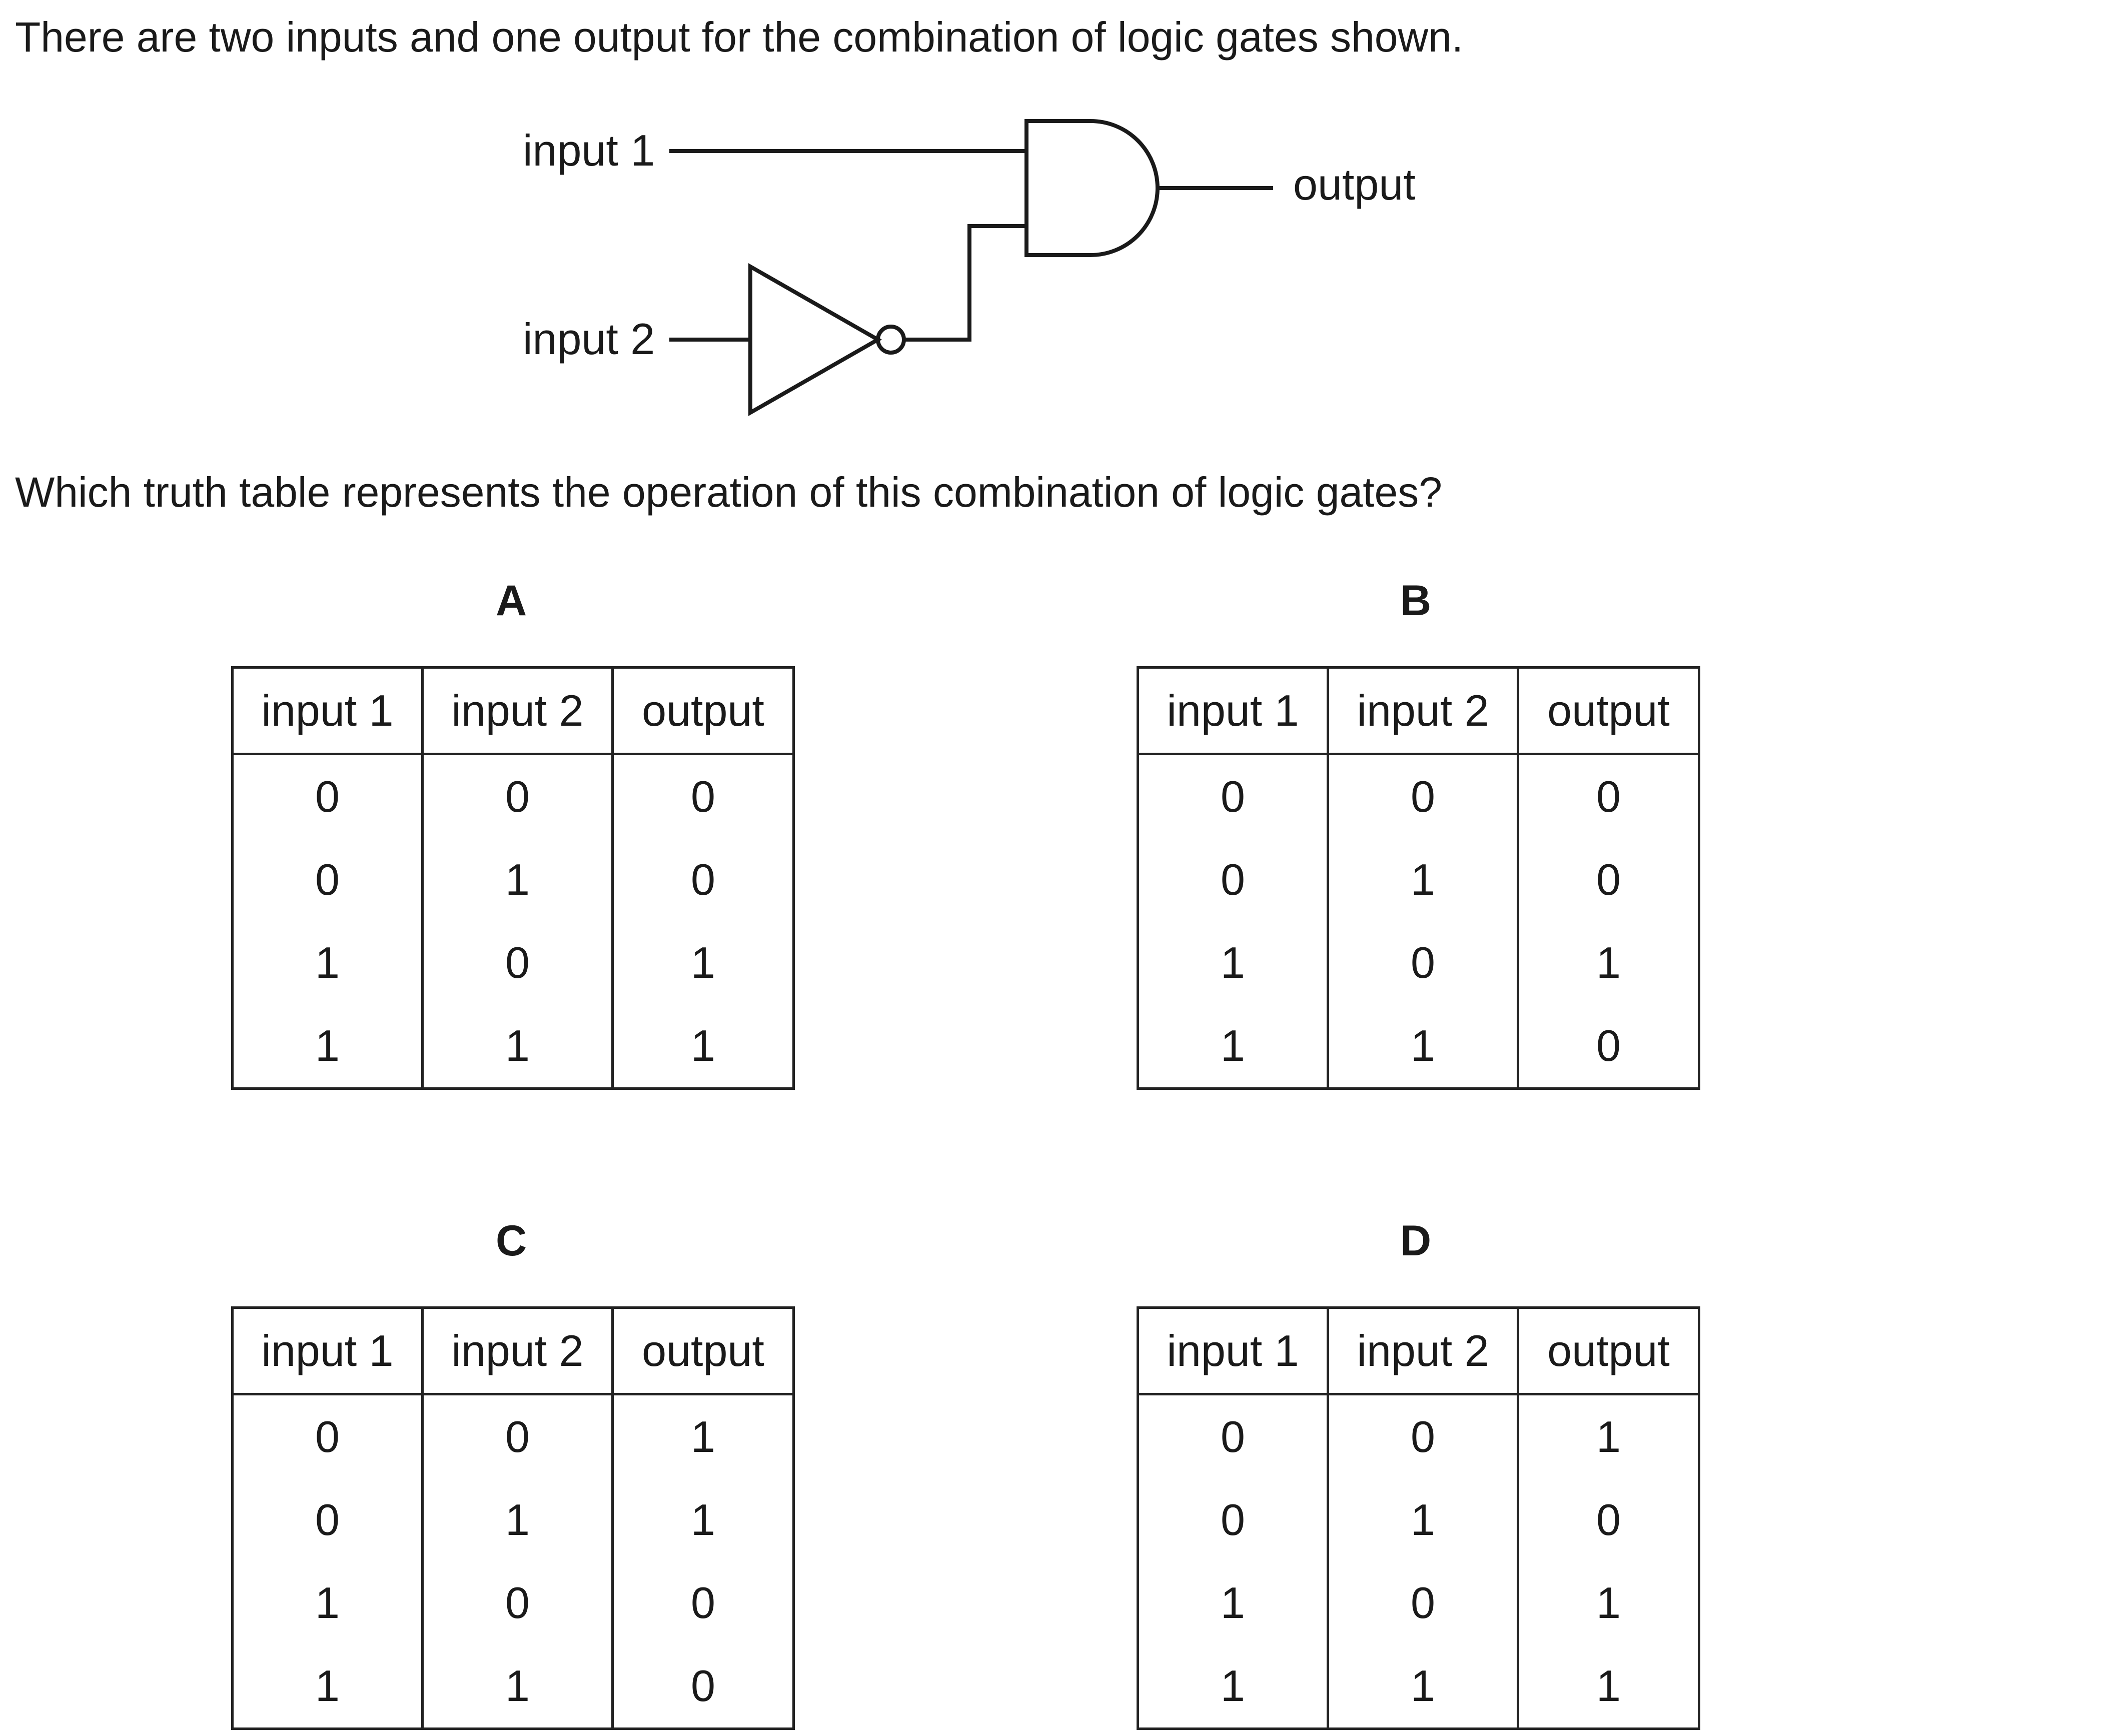 The width and height of the screenshot is (2101, 1736). I want to click on option-a-letter: A, so click(511, 601).